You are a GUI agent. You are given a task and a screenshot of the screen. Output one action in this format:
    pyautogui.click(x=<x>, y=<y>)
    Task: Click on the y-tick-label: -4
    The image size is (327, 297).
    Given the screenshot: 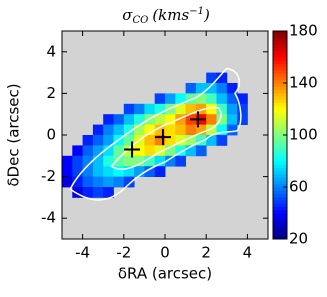 What is the action you would take?
    pyautogui.click(x=48, y=218)
    